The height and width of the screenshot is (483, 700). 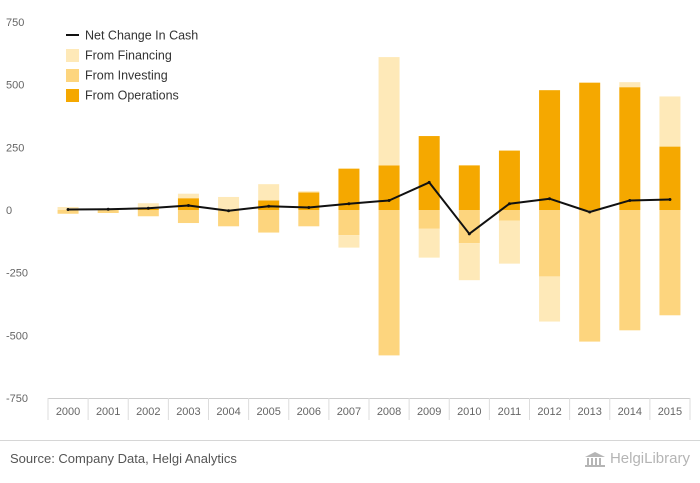 I want to click on source-text: Source: Company Data, Helgi Analytics, so click(x=123, y=458).